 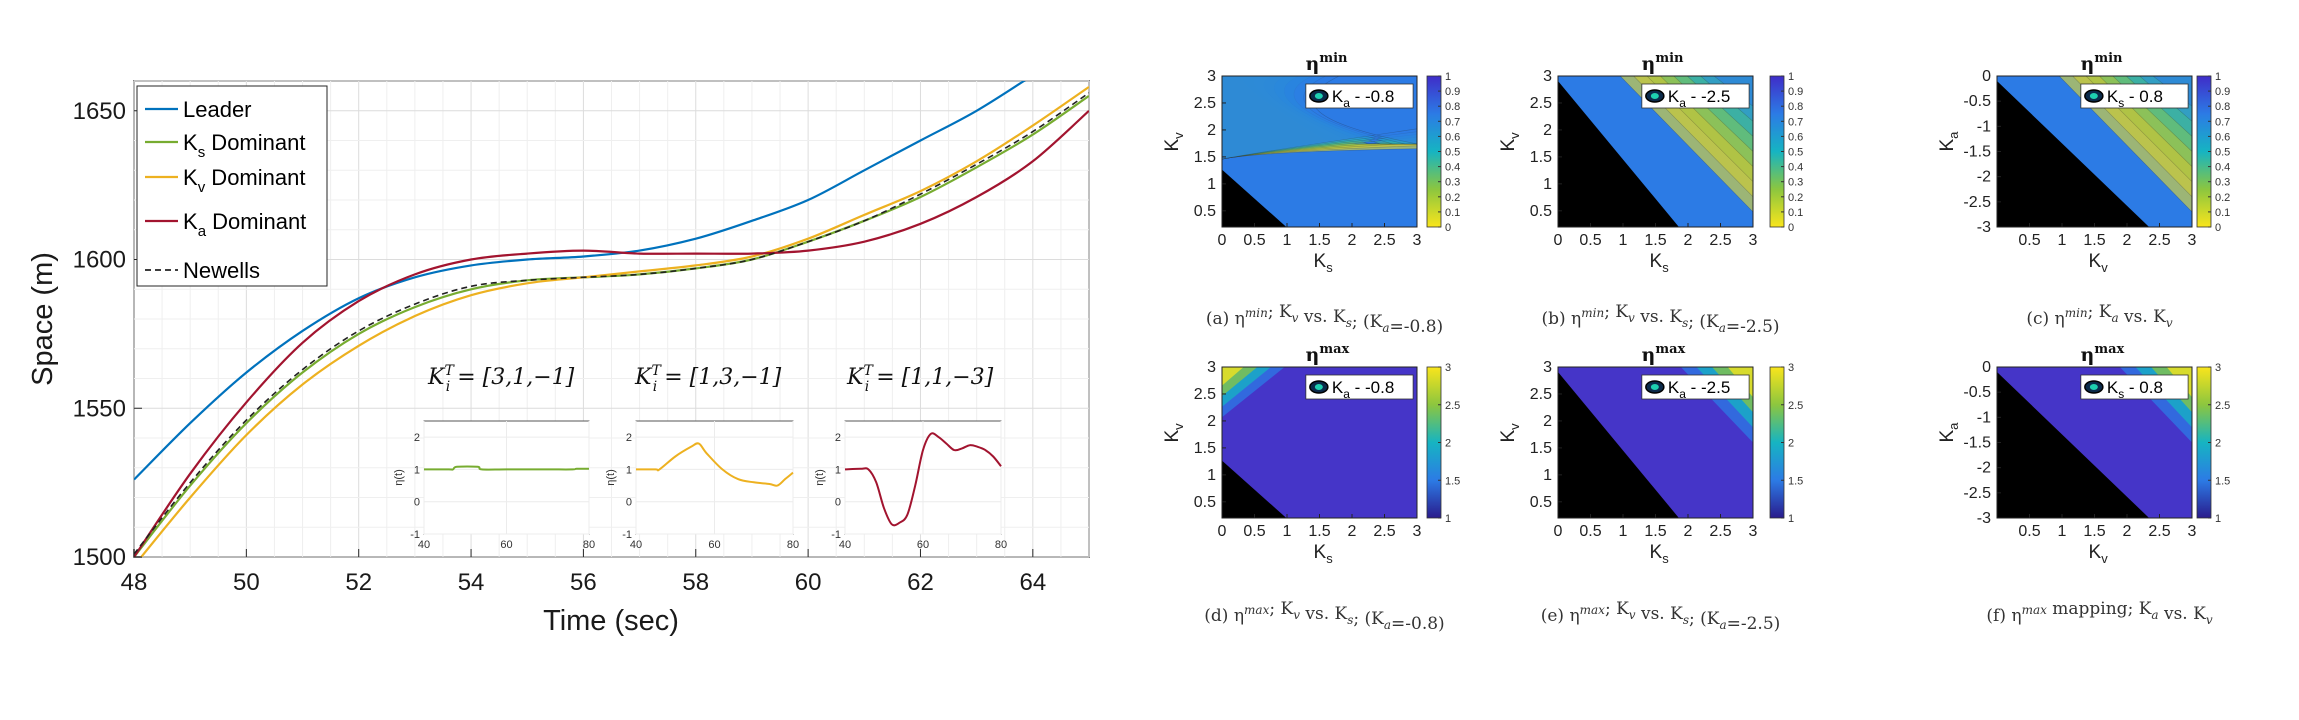 I want to click on colorbar-tick-label: 0.6, so click(x=1452, y=137).